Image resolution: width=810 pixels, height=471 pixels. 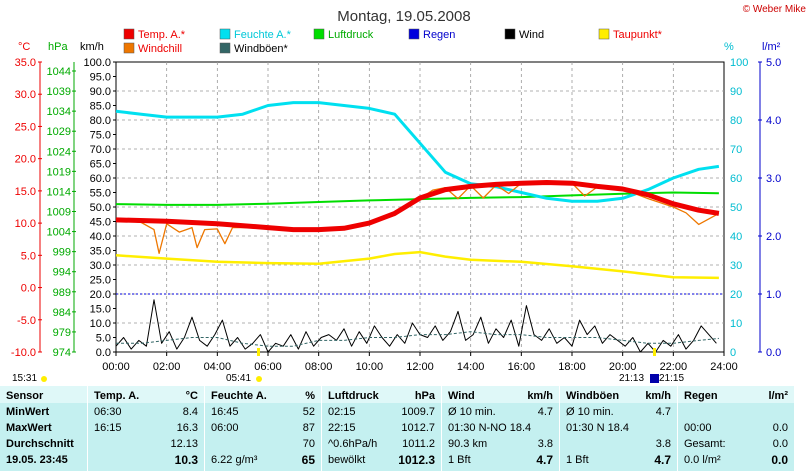 What do you see at coordinates (654, 378) in the screenshot?
I see `sunset-icon` at bounding box center [654, 378].